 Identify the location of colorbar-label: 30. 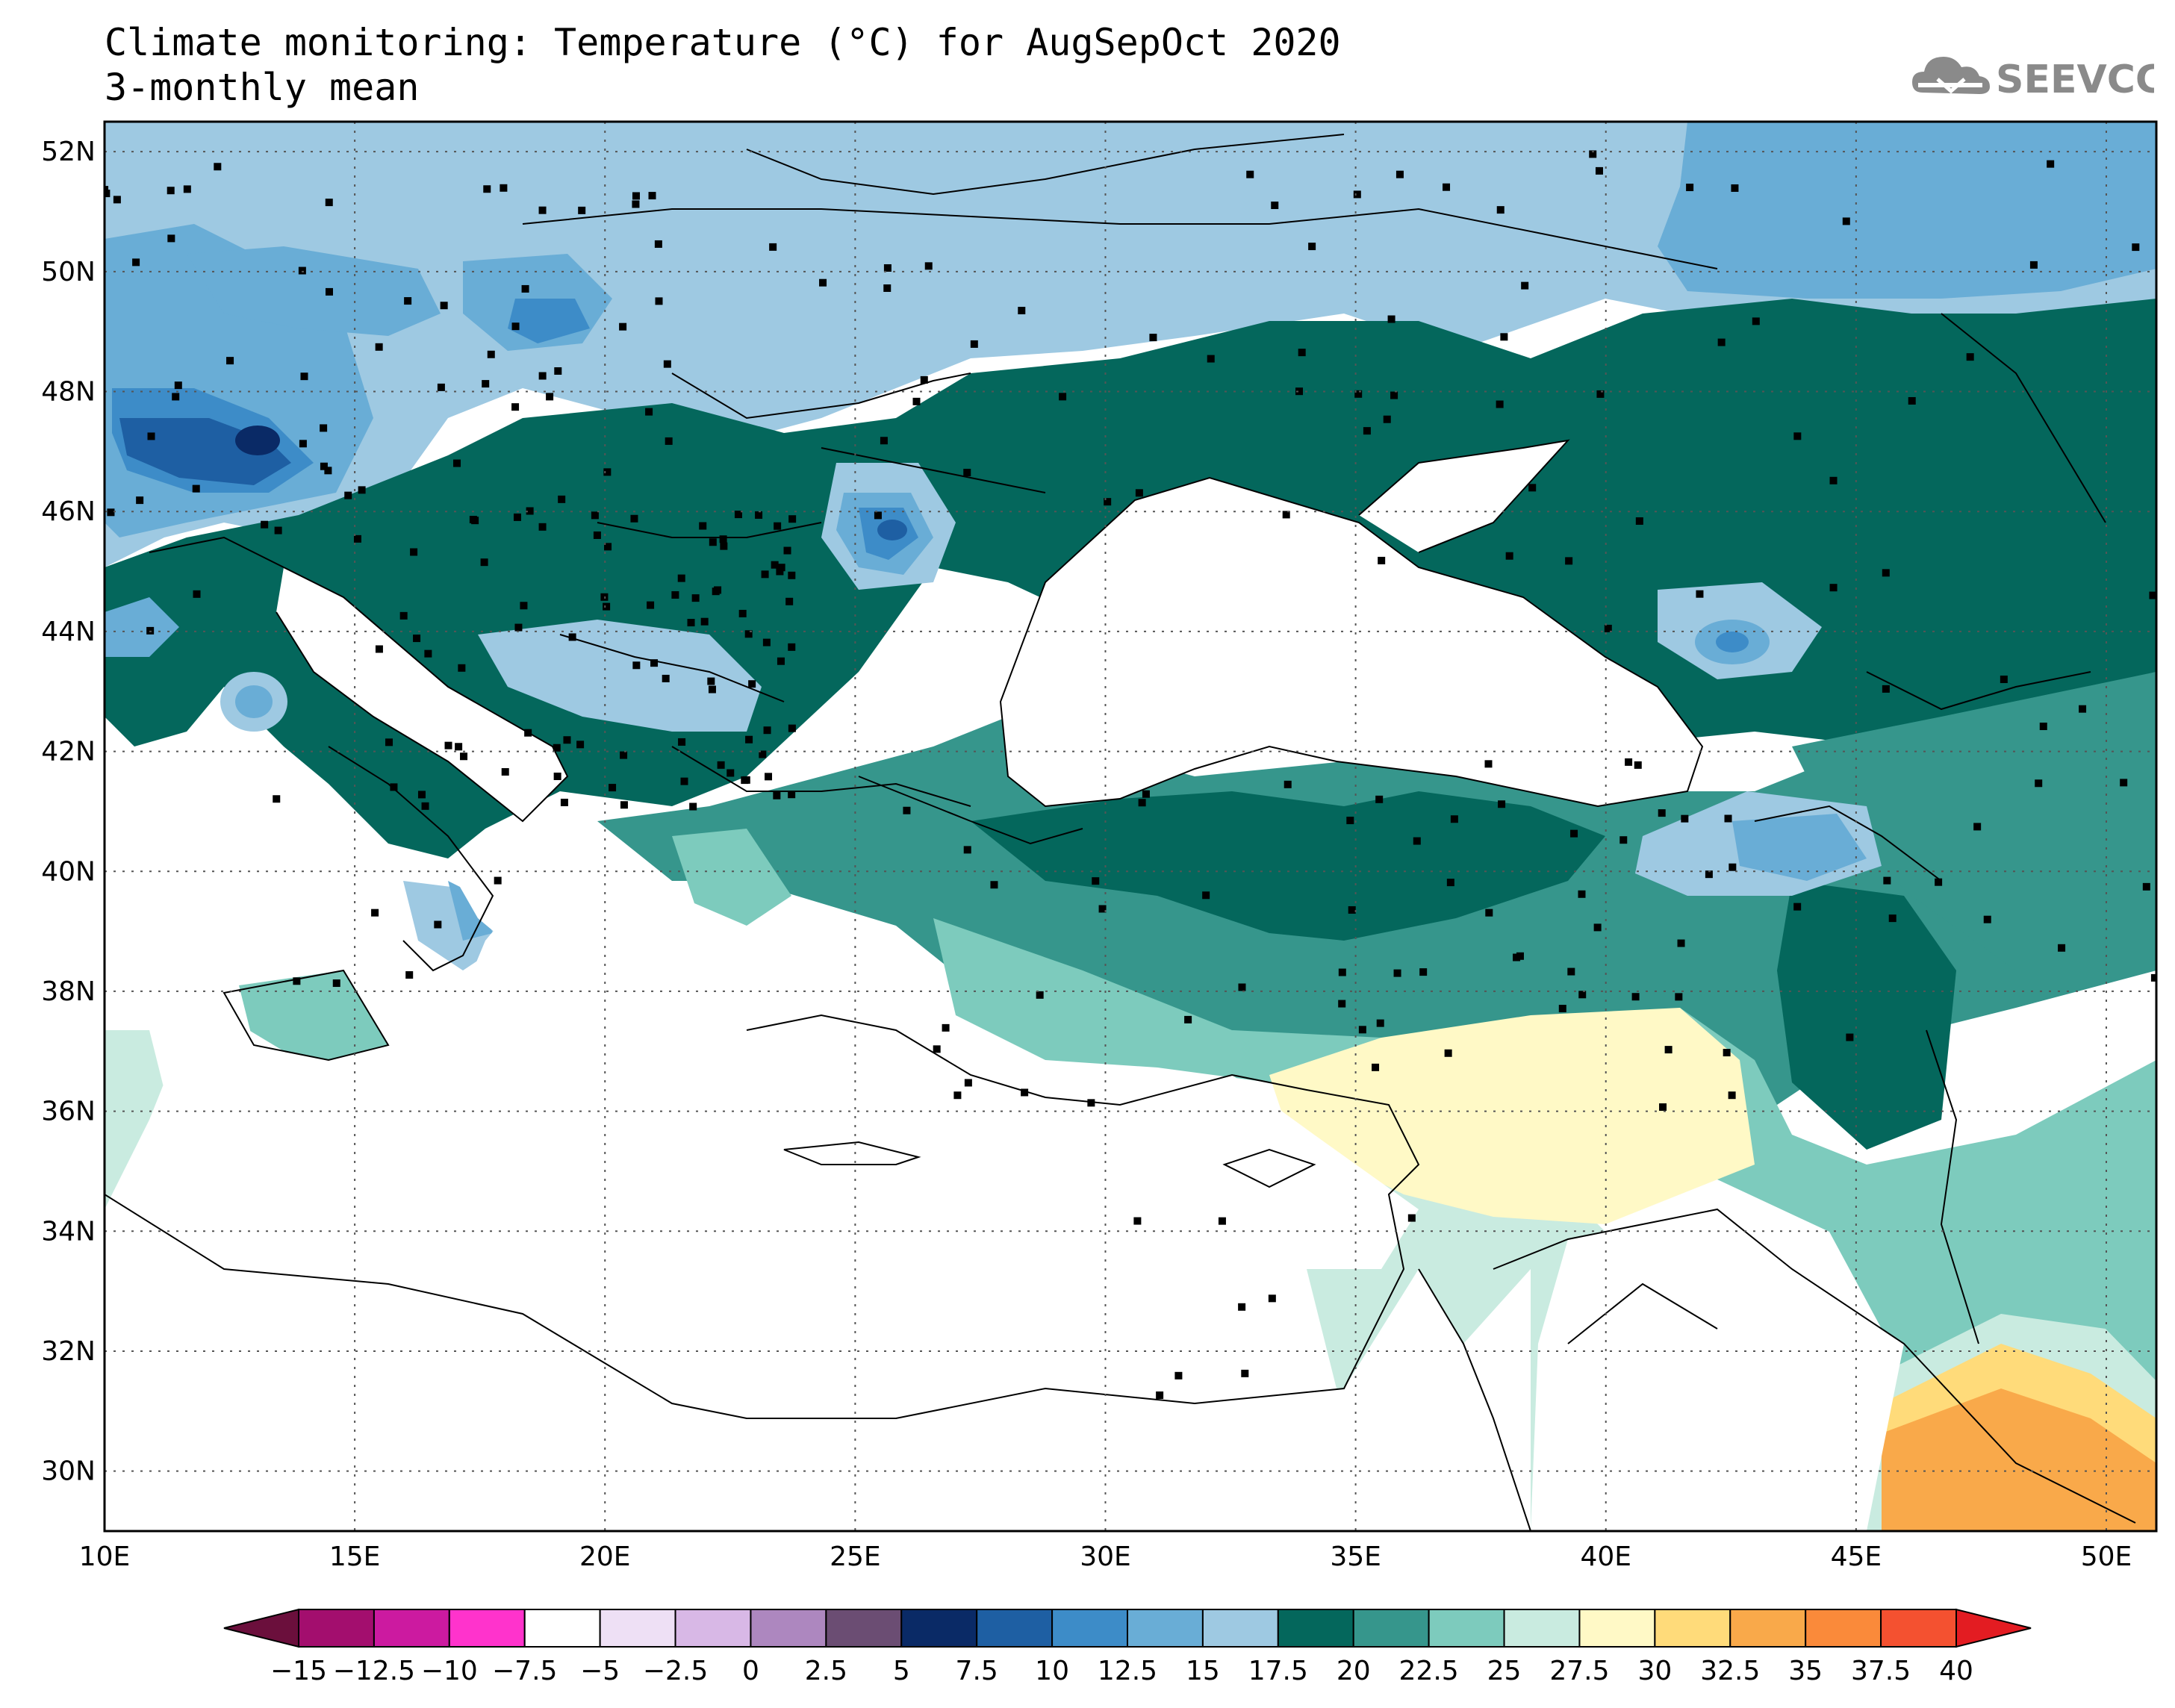
(1654, 1671).